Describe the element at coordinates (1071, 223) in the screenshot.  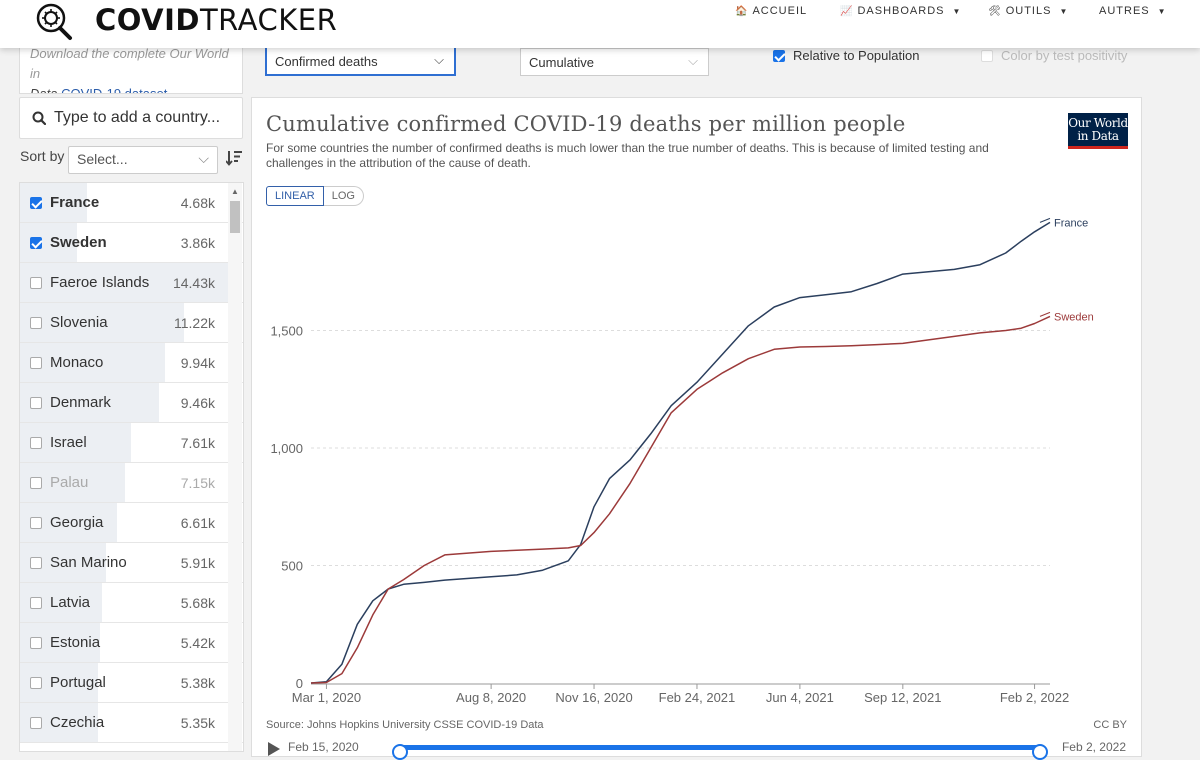
I see `series-label-france: France` at that location.